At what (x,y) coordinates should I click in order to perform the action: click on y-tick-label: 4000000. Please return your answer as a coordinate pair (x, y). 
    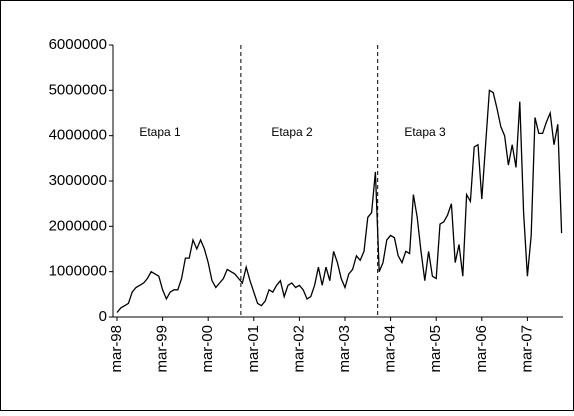
    Looking at the image, I should click on (78, 135).